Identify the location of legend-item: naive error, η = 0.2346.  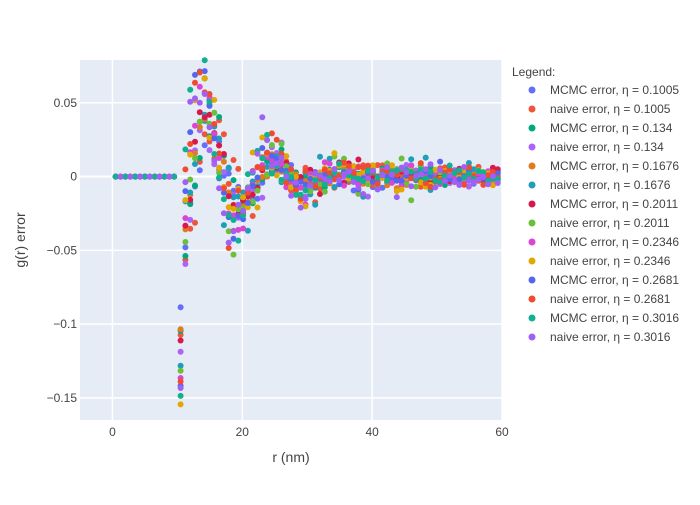
(599, 261).